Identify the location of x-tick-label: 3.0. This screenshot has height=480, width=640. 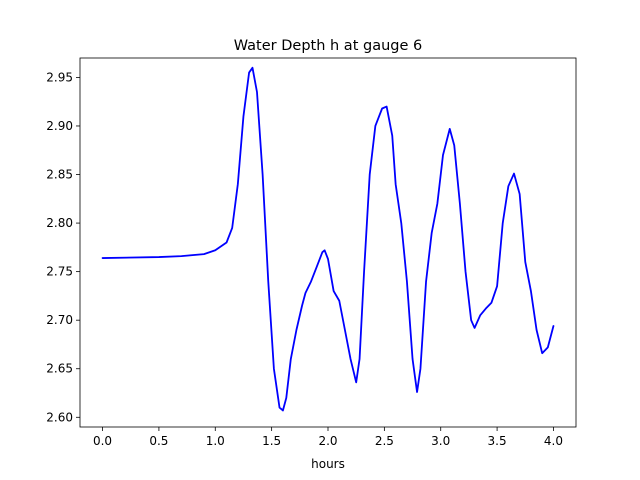
(440, 441).